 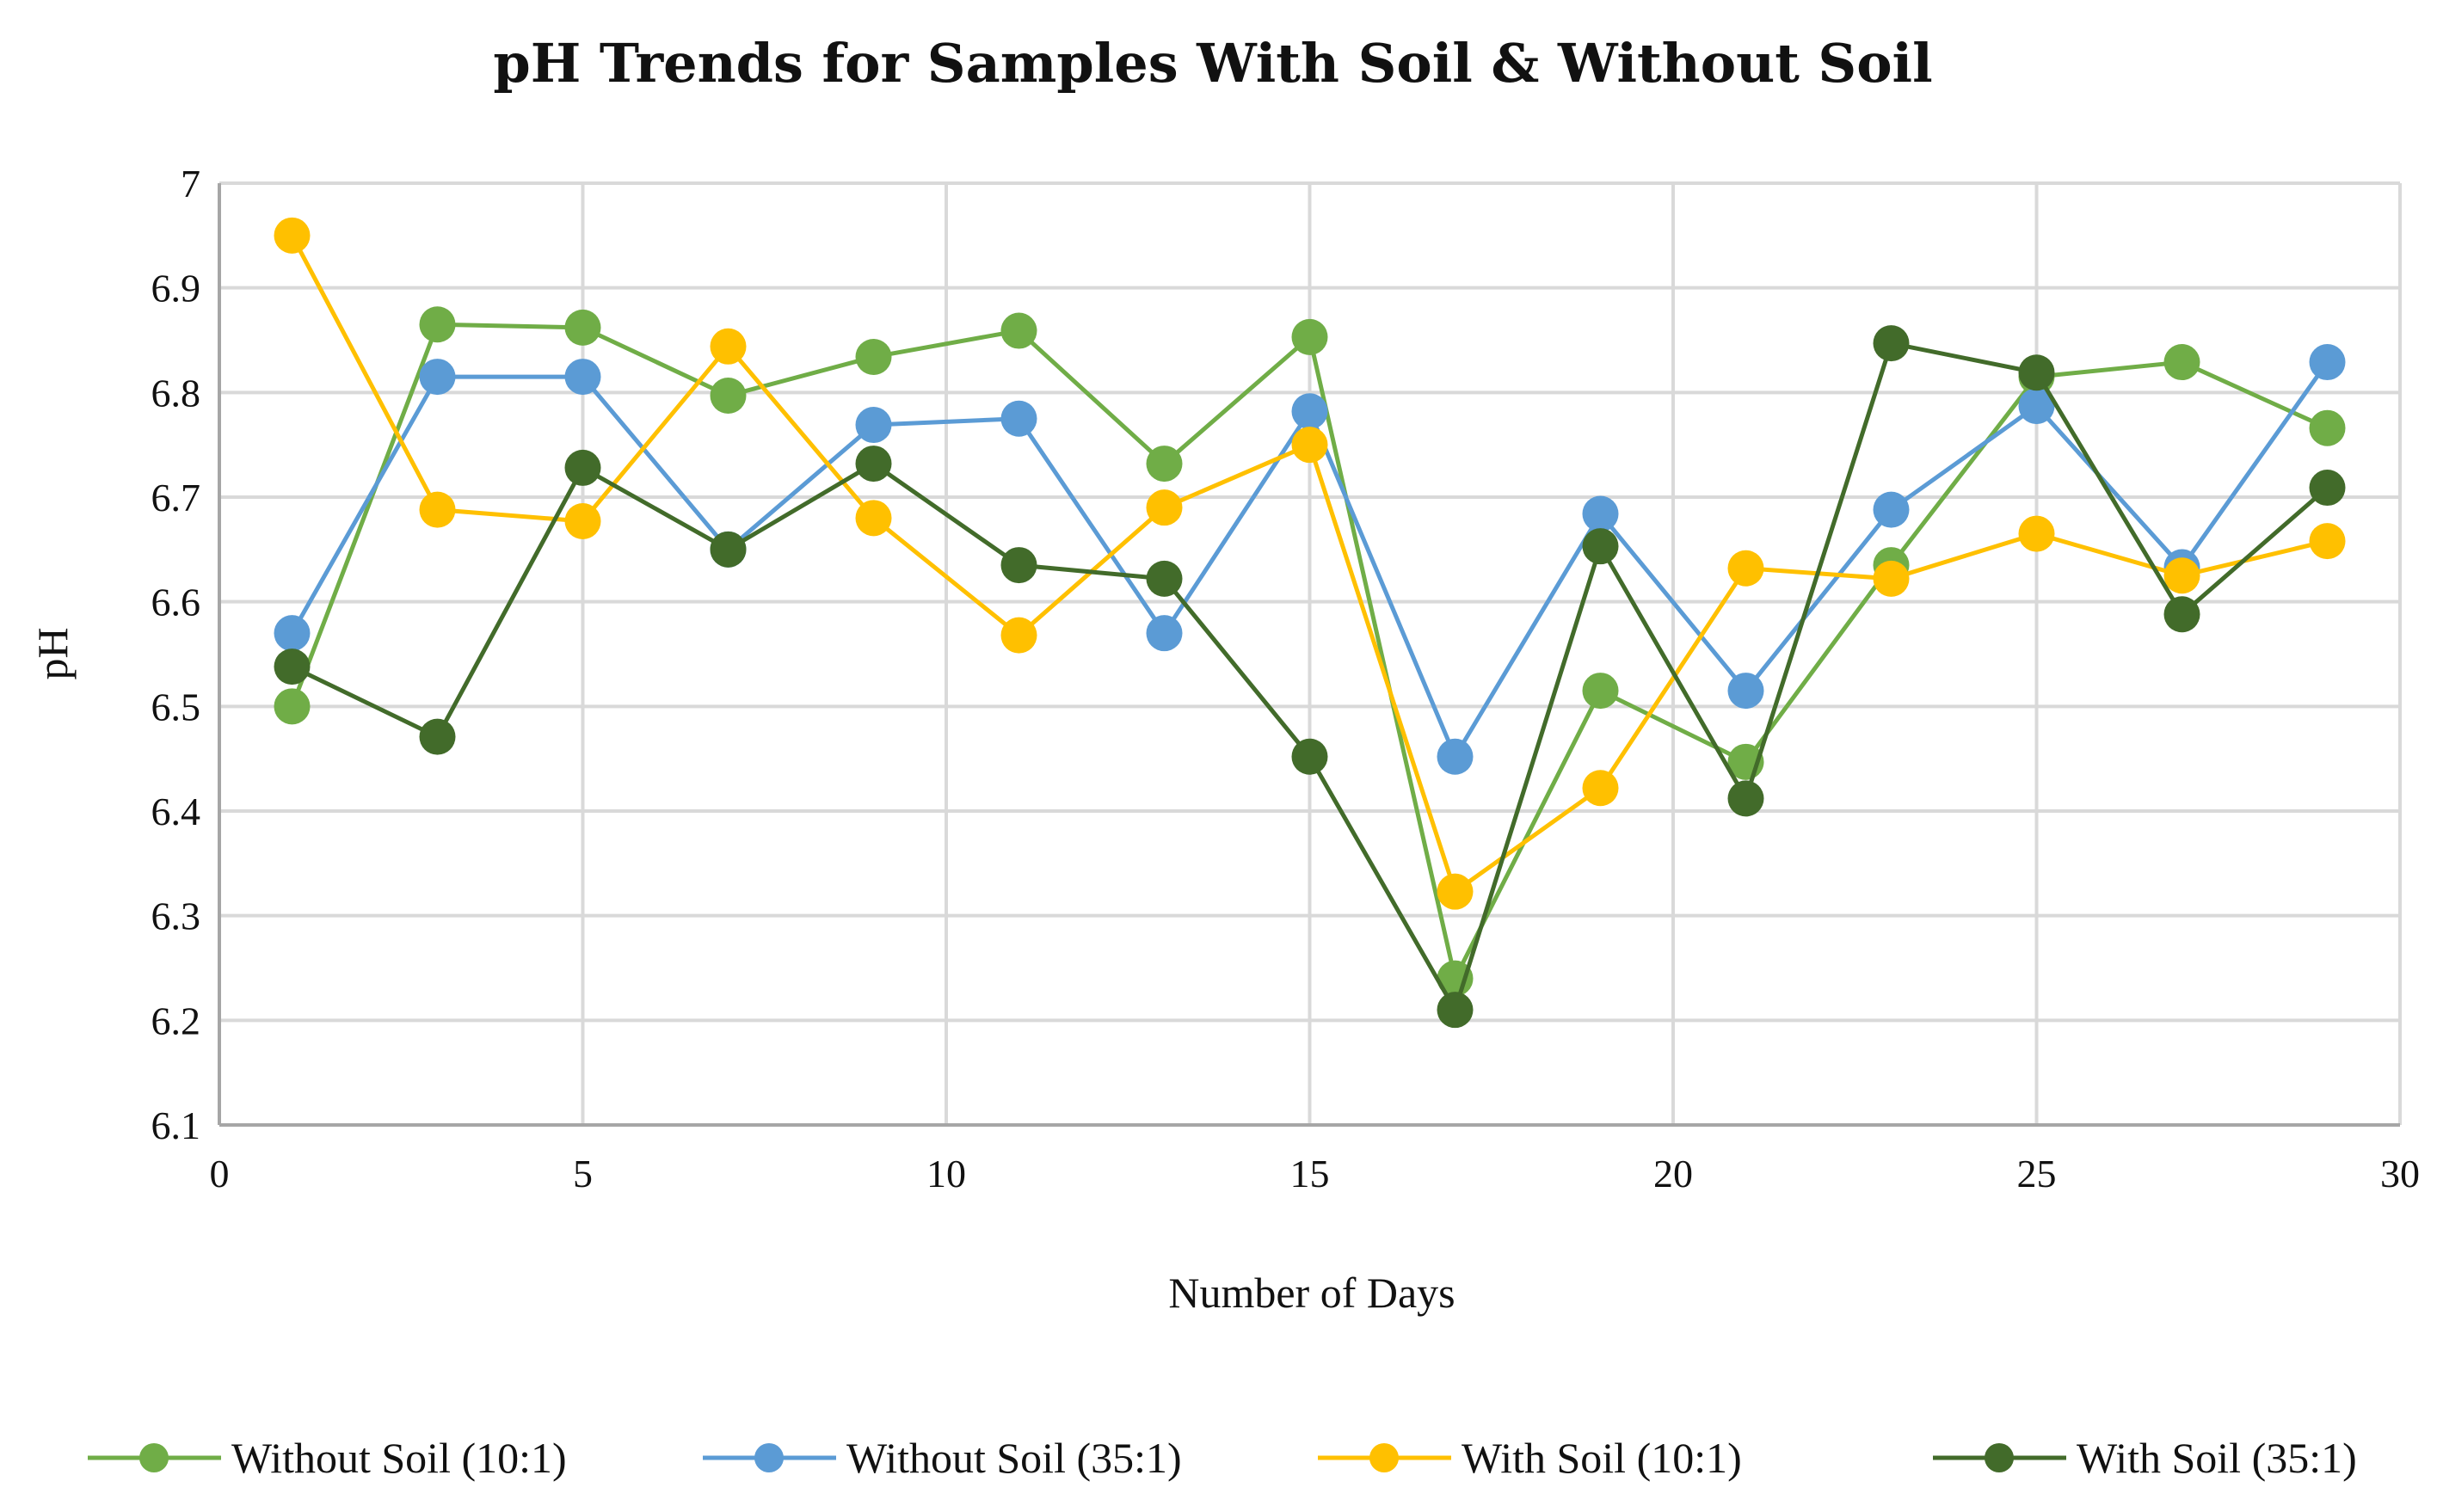 I want to click on legend-item-1: Without Soil (10:1), so click(x=328, y=1458).